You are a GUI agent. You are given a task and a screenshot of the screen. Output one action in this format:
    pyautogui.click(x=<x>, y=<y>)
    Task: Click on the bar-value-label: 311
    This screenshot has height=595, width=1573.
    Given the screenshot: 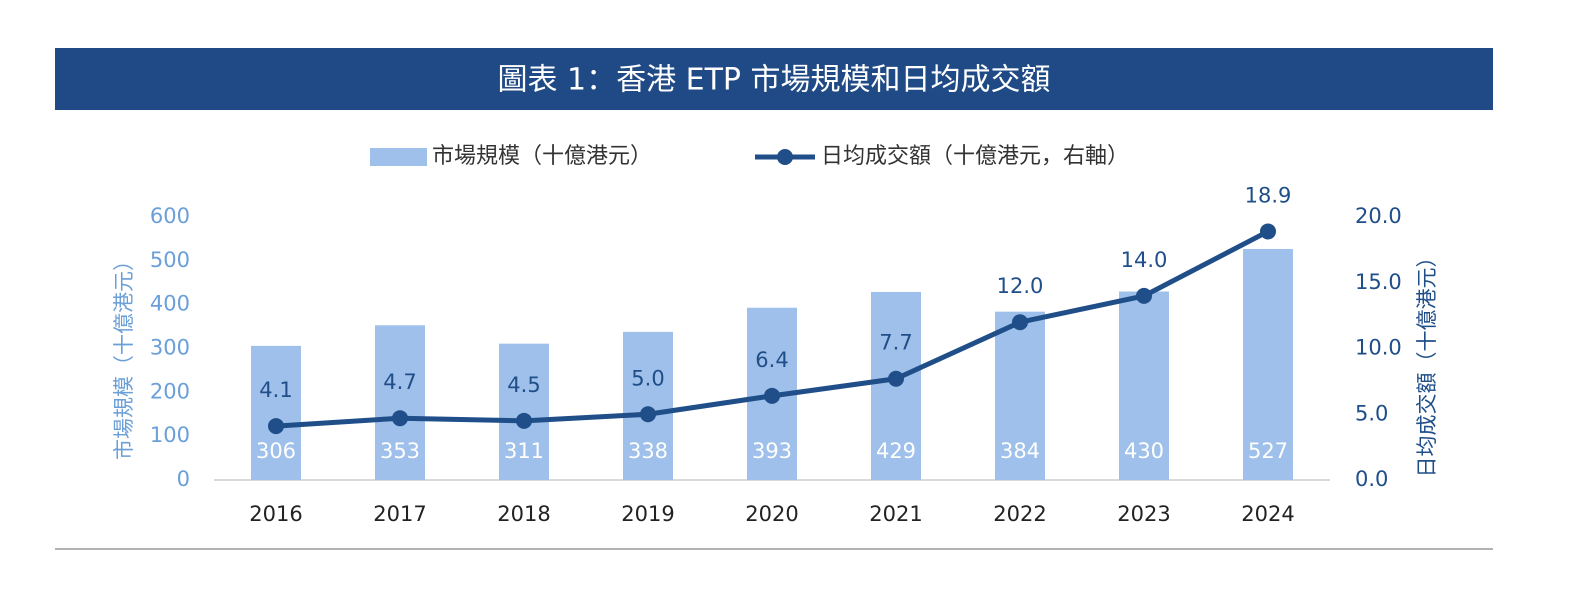 What is the action you would take?
    pyautogui.click(x=524, y=451)
    